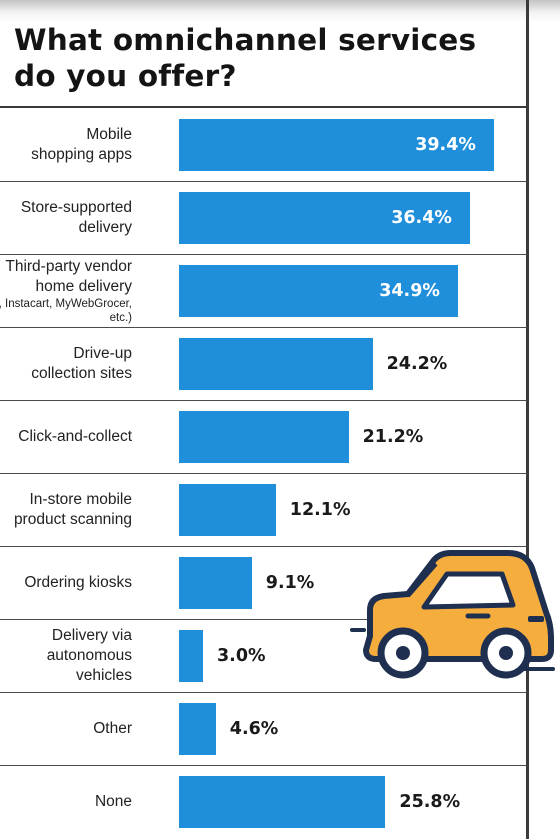 The width and height of the screenshot is (560, 839). What do you see at coordinates (282, 801) in the screenshot?
I see `bar-none` at bounding box center [282, 801].